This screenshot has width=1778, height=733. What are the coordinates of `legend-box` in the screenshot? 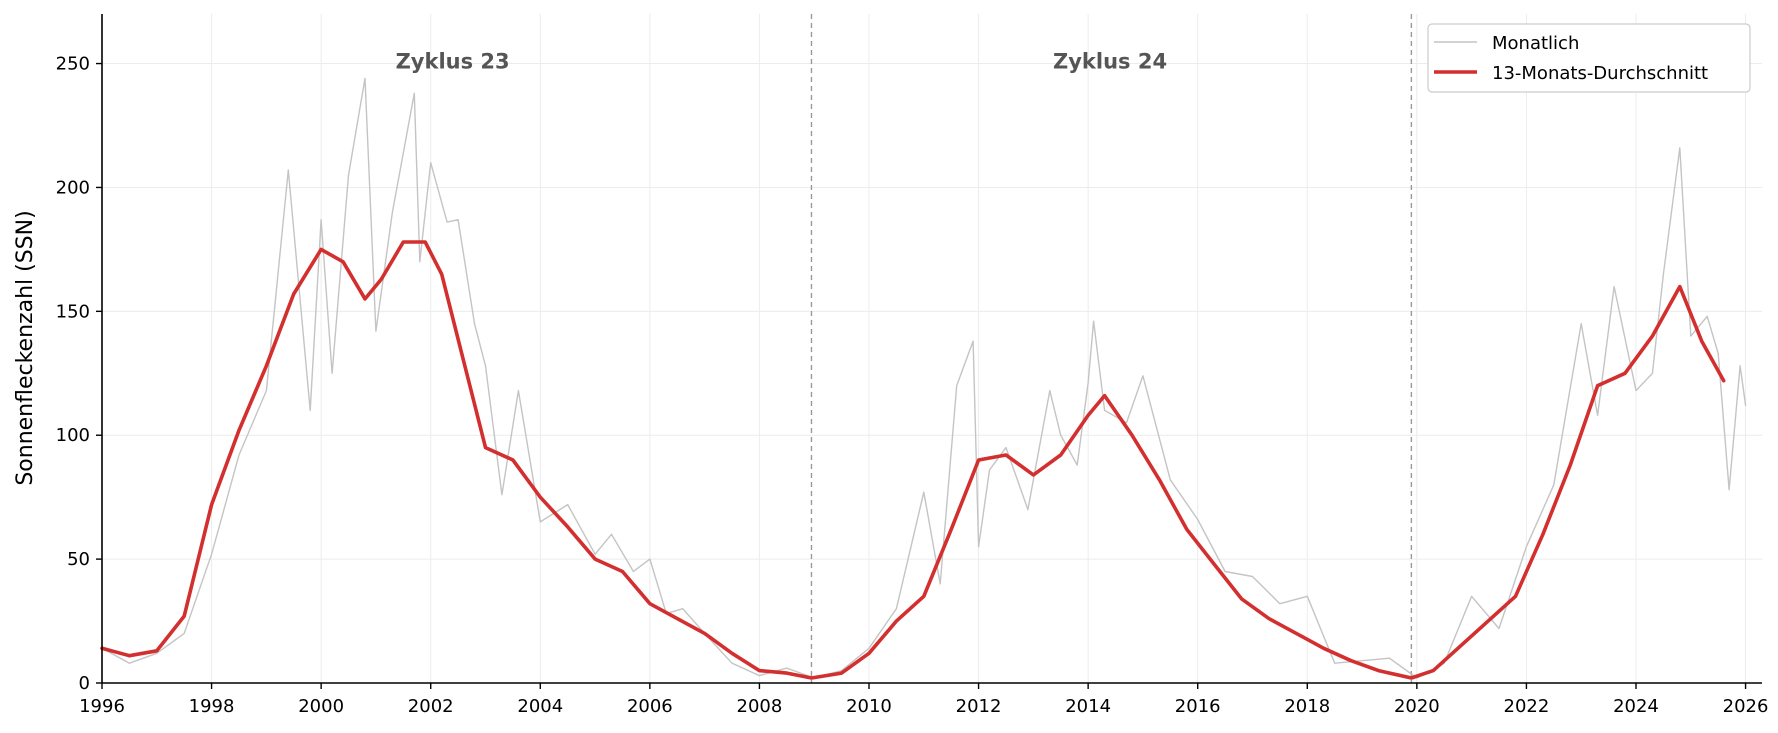 It's located at (1589, 58).